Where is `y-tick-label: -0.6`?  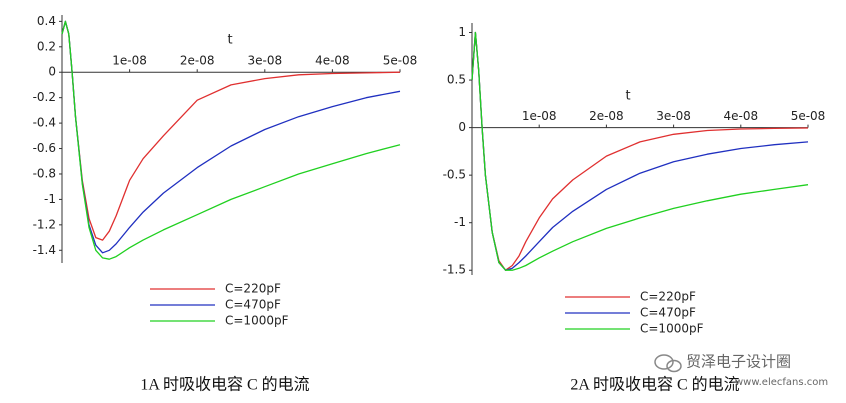 y-tick-label: -0.6 is located at coordinates (44, 148).